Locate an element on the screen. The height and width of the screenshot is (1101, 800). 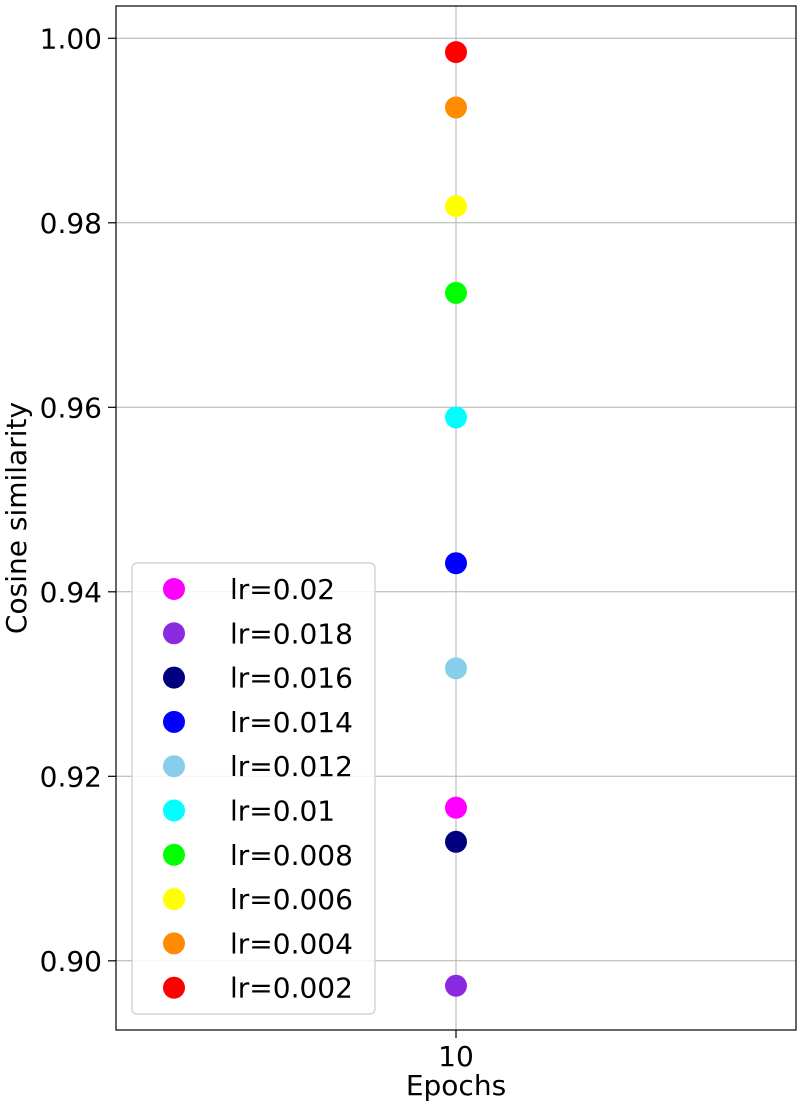
legend-label: lr=0.008 is located at coordinates (291, 855).